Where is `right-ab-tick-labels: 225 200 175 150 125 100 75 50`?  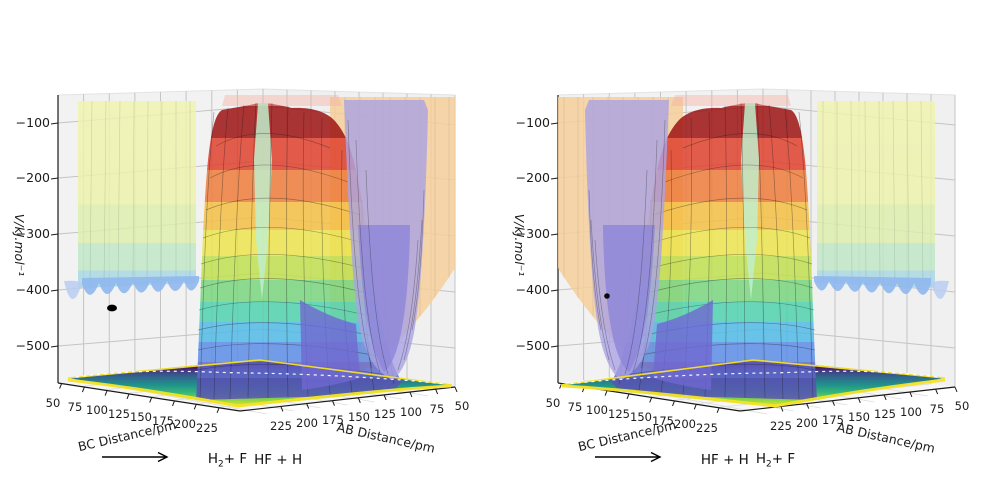 right-ab-tick-labels: 225 200 175 150 125 100 75 50 is located at coordinates (869, 416).